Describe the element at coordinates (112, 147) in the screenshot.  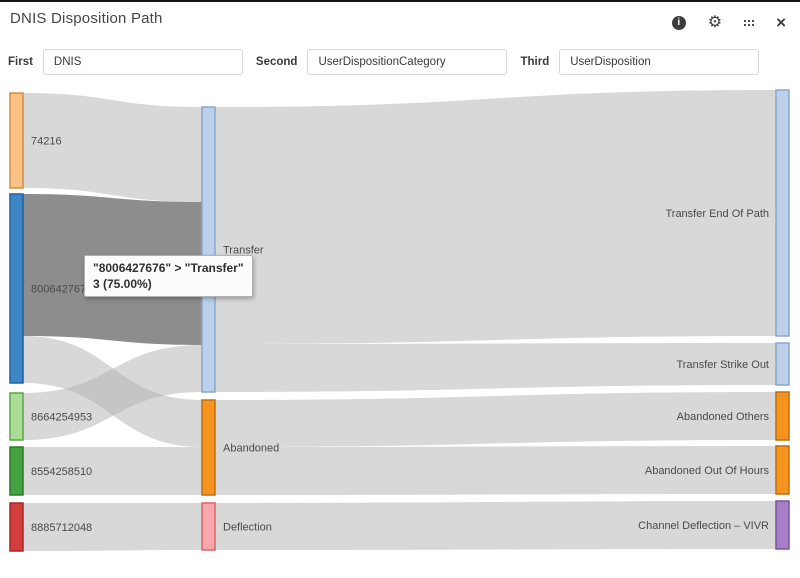
I see `sankey-link-74216-Transfer` at that location.